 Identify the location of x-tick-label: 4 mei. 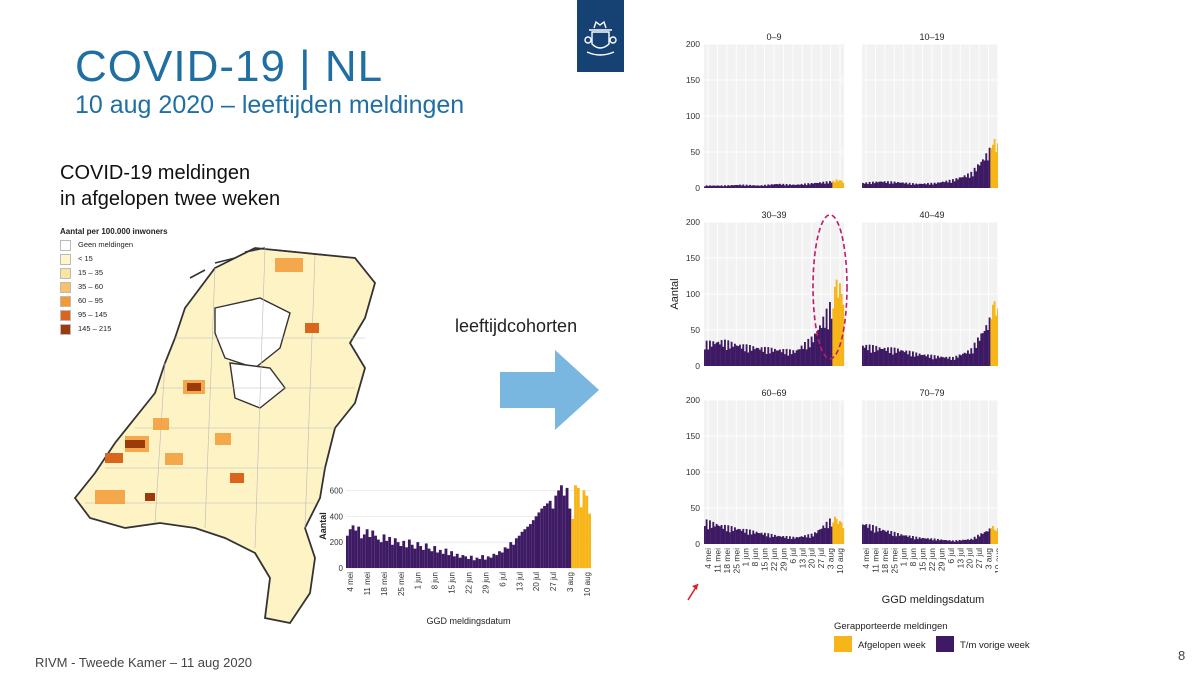
(350, 582).